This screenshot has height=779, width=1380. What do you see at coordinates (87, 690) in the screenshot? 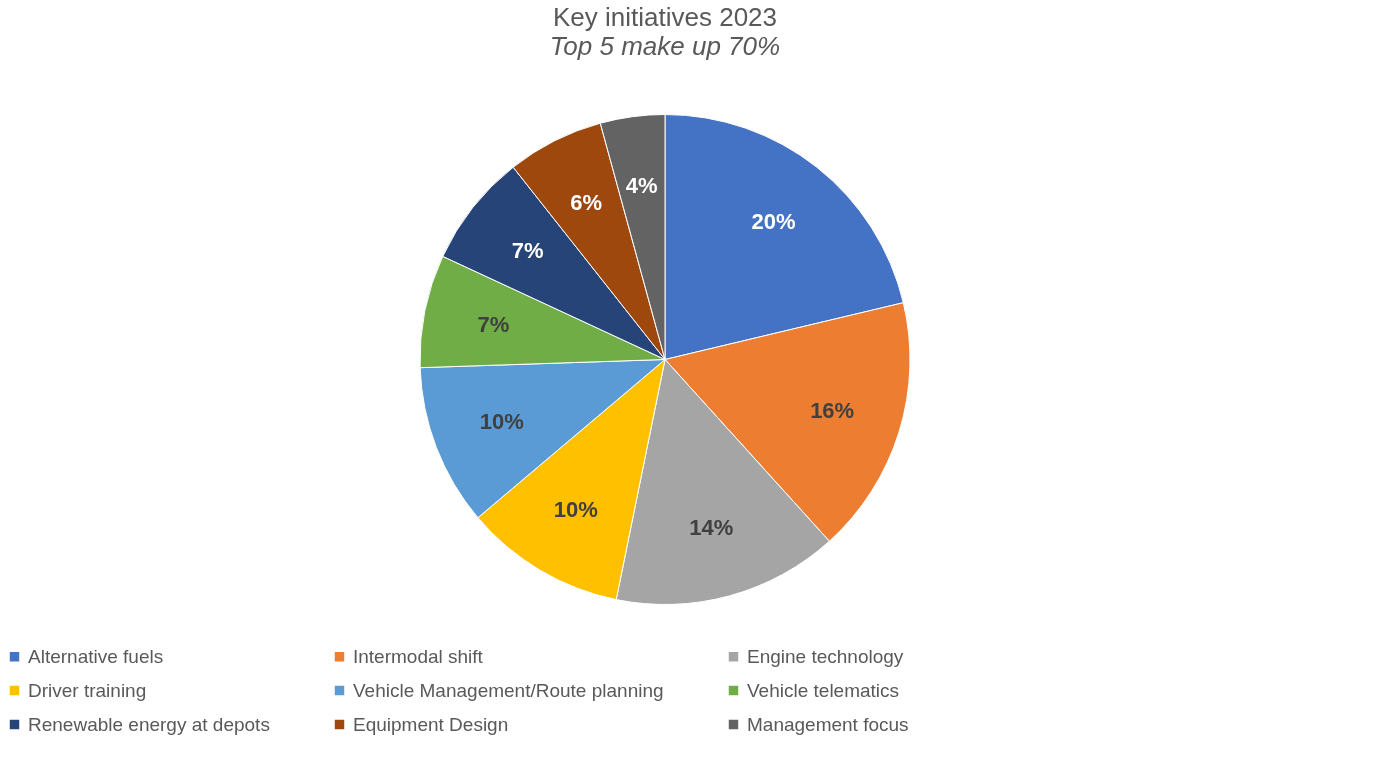
I see `legend-label: Driver training` at bounding box center [87, 690].